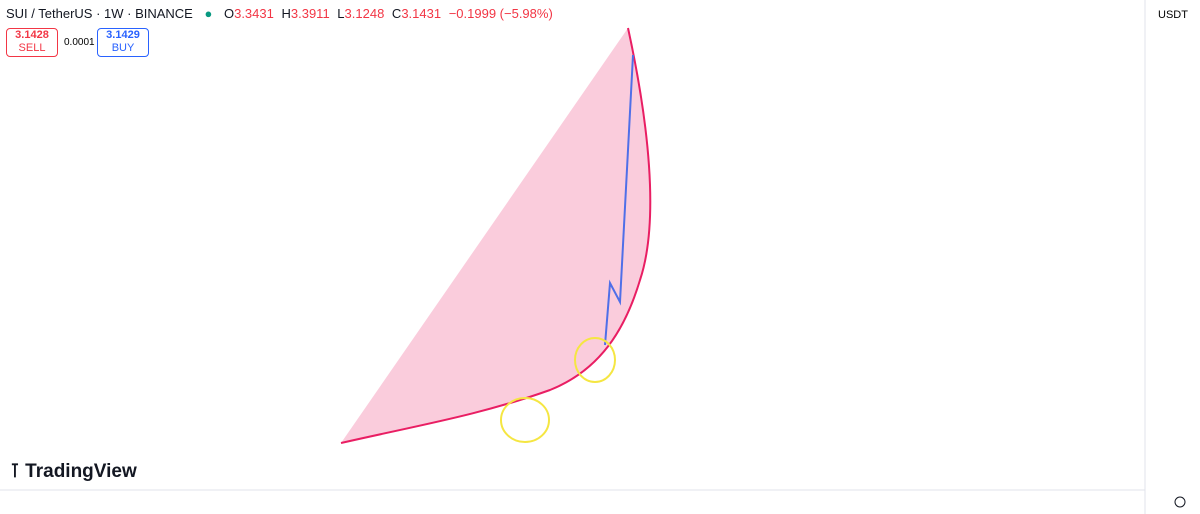 The width and height of the screenshot is (1200, 514). What do you see at coordinates (123, 48) in the screenshot?
I see `label: BUY` at bounding box center [123, 48].